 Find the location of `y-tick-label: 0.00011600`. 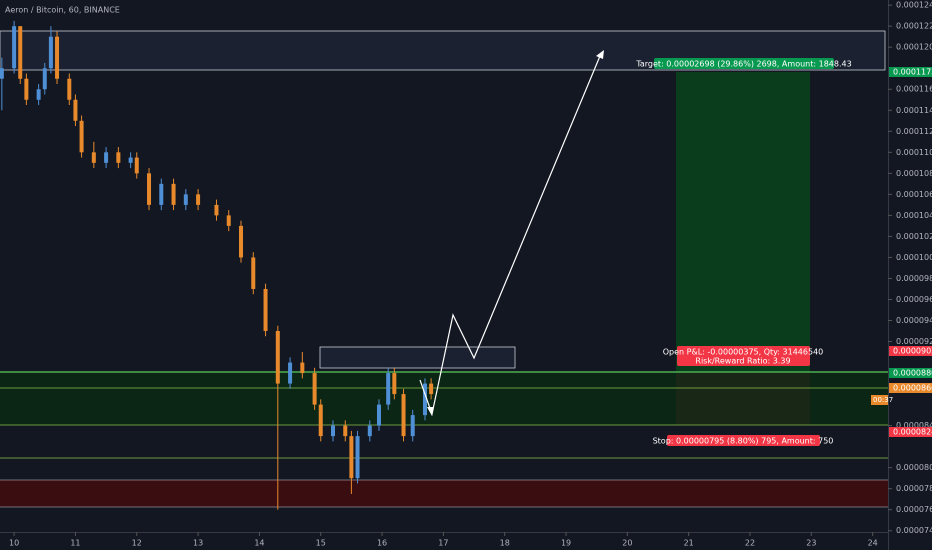

y-tick-label: 0.00011600 is located at coordinates (914, 89).